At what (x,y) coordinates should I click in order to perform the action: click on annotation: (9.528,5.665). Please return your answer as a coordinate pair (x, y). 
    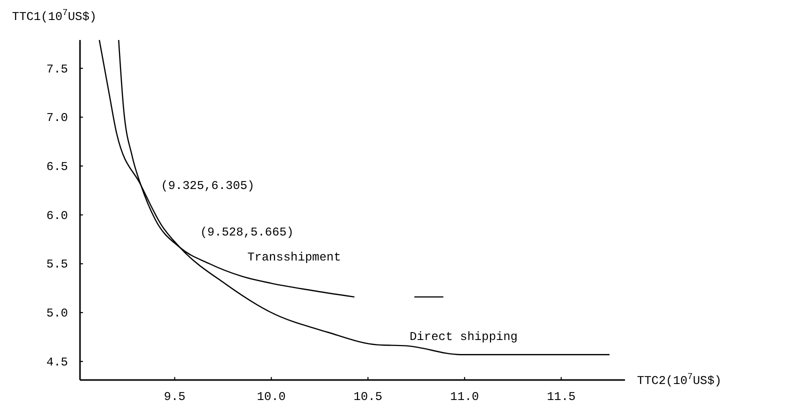
    Looking at the image, I should click on (247, 233).